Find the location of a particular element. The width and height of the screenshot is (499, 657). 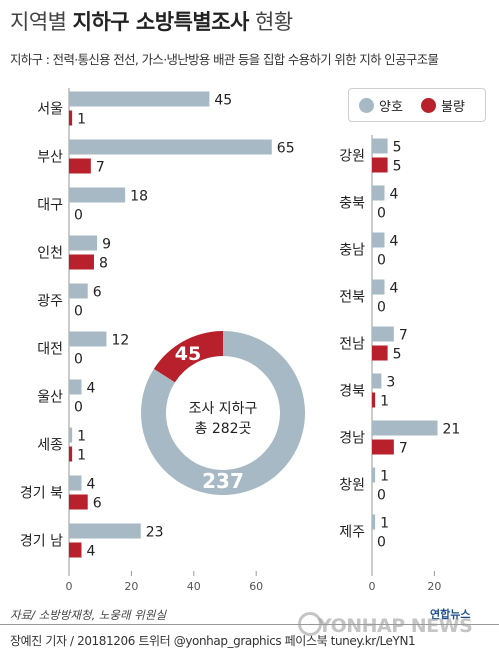

legend-swatch-bad is located at coordinates (428, 105).